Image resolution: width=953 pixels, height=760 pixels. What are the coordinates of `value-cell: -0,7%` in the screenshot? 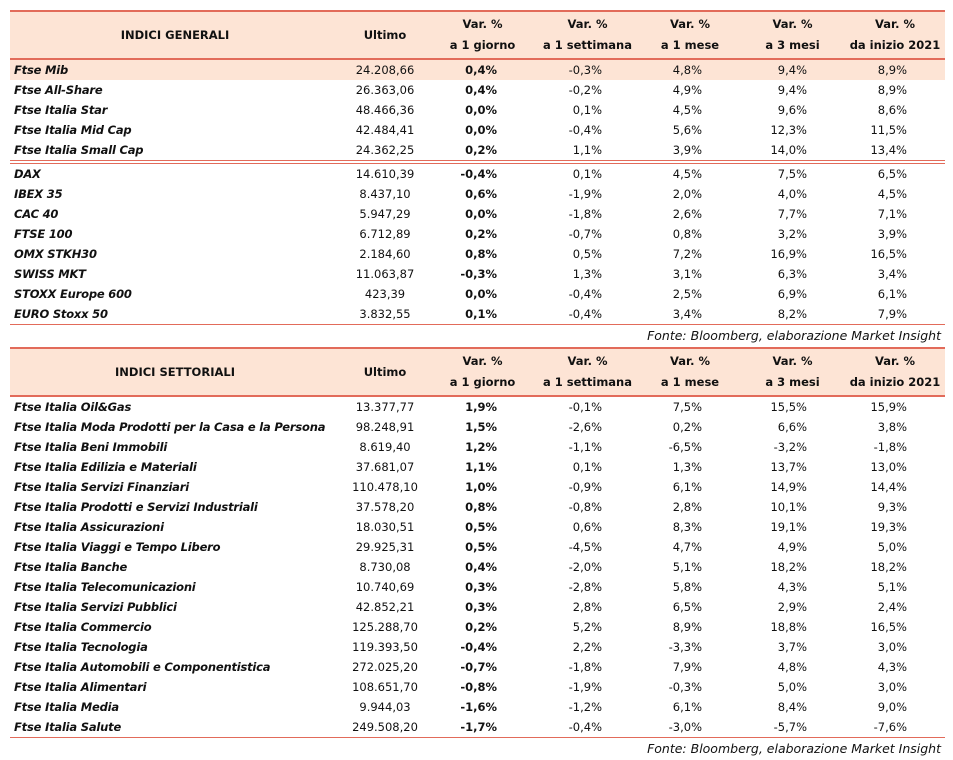 It's located at (585, 234).